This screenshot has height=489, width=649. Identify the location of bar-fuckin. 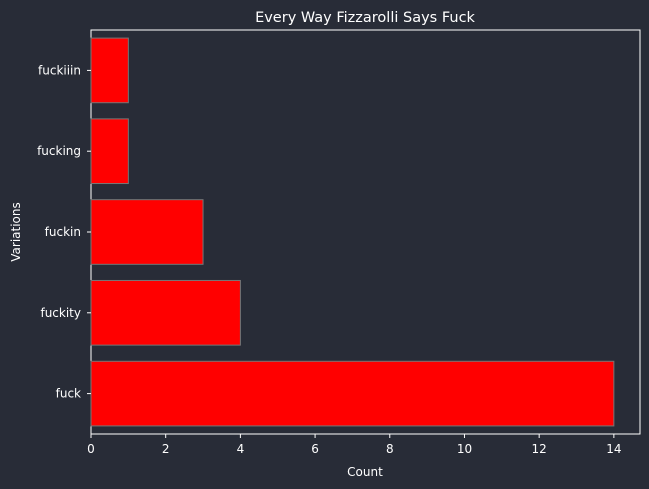
(147, 232).